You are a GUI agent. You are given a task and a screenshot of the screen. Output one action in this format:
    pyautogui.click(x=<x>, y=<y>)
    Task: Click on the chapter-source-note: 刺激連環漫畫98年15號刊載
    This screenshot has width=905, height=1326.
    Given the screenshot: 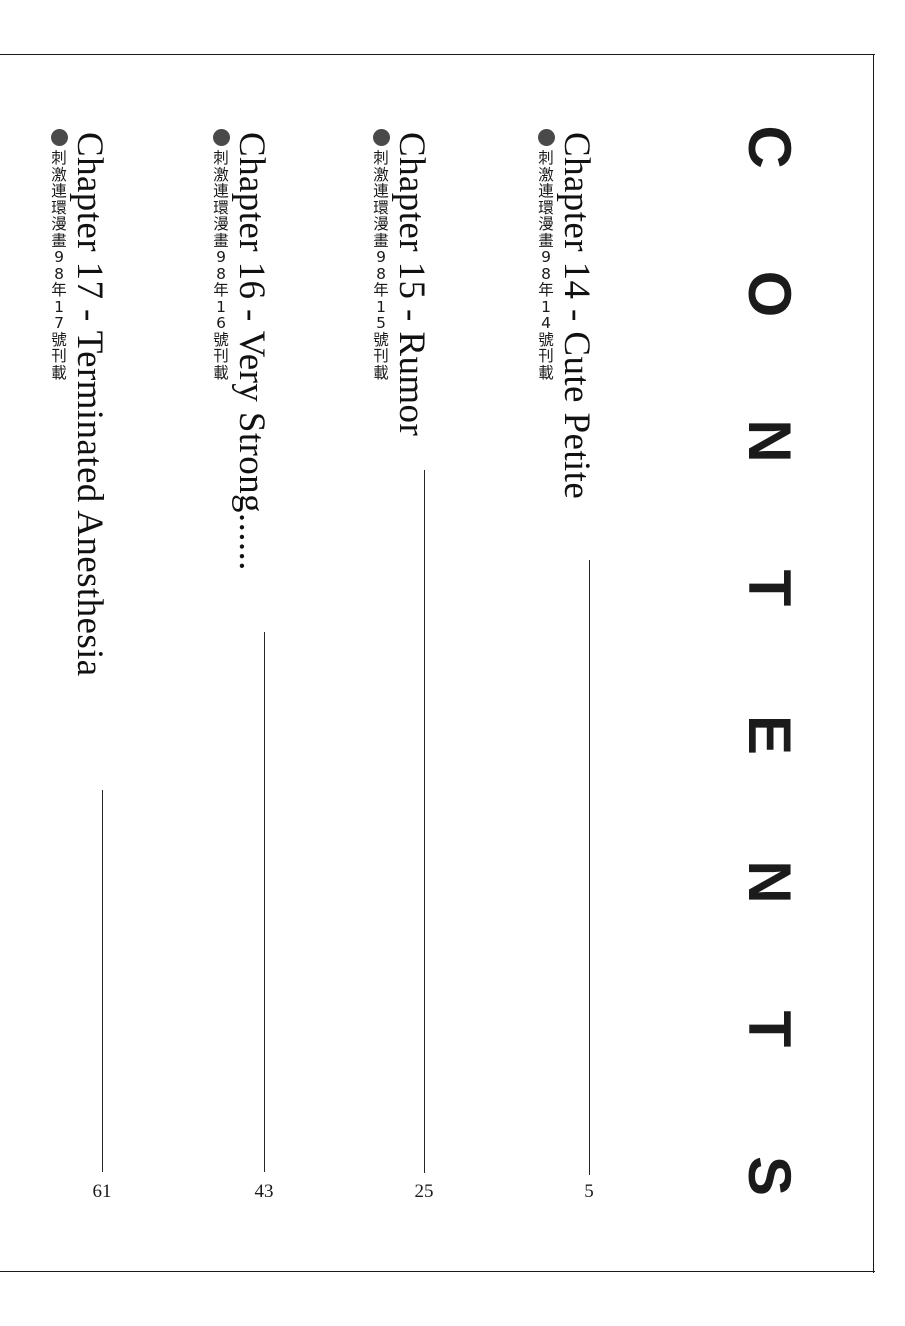 What is the action you would take?
    pyautogui.click(x=381, y=265)
    